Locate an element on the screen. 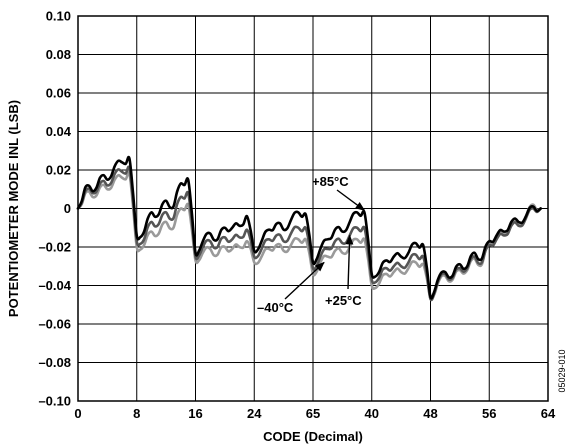  x-tick-label: 24 is located at coordinates (254, 413).